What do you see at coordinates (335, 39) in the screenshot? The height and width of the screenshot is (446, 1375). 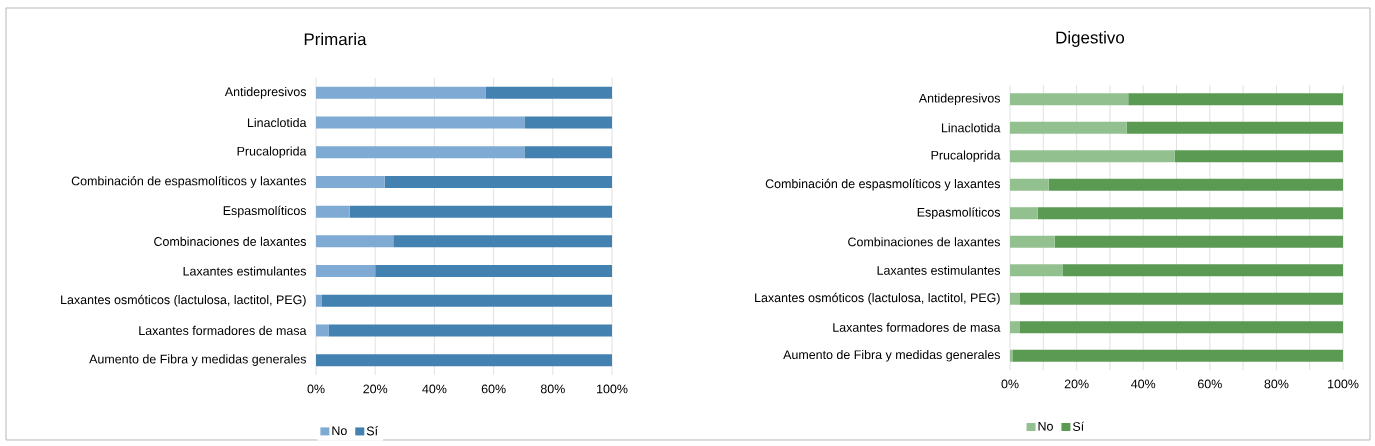 I see `chart-title: Primaria` at bounding box center [335, 39].